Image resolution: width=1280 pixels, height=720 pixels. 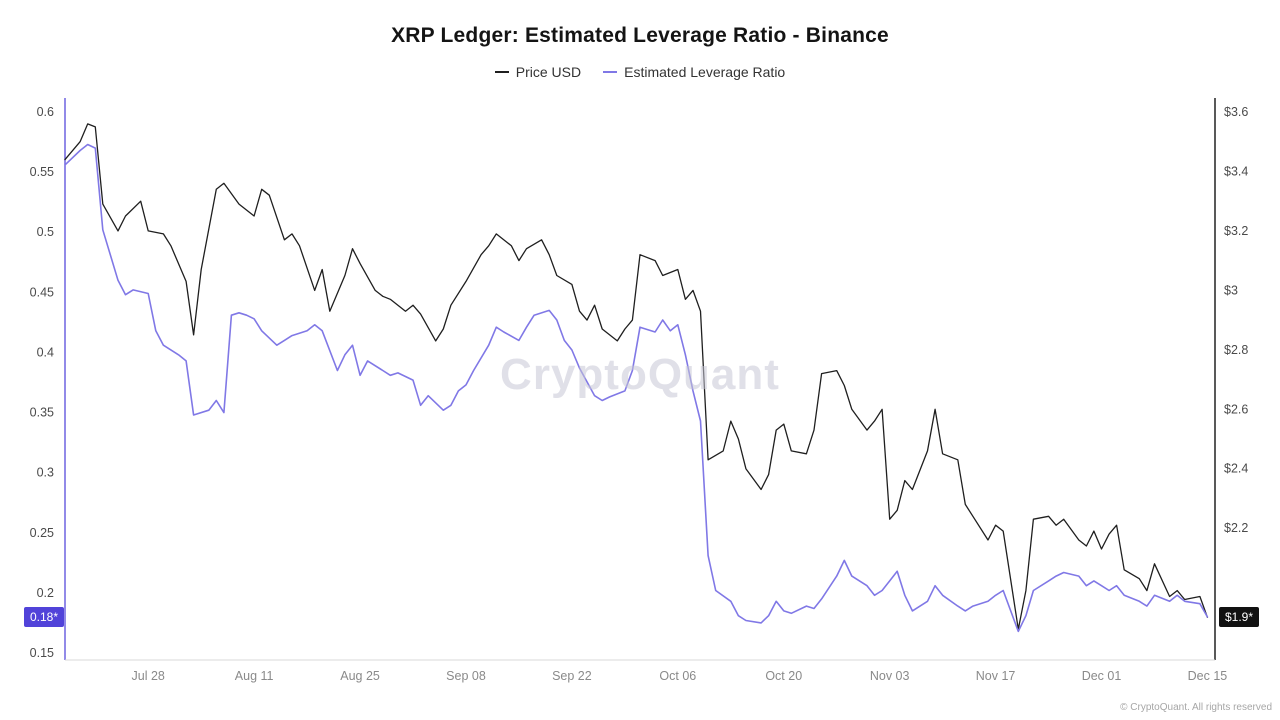 What do you see at coordinates (1236, 469) in the screenshot?
I see `right-axis-tick-label: $2.4` at bounding box center [1236, 469].